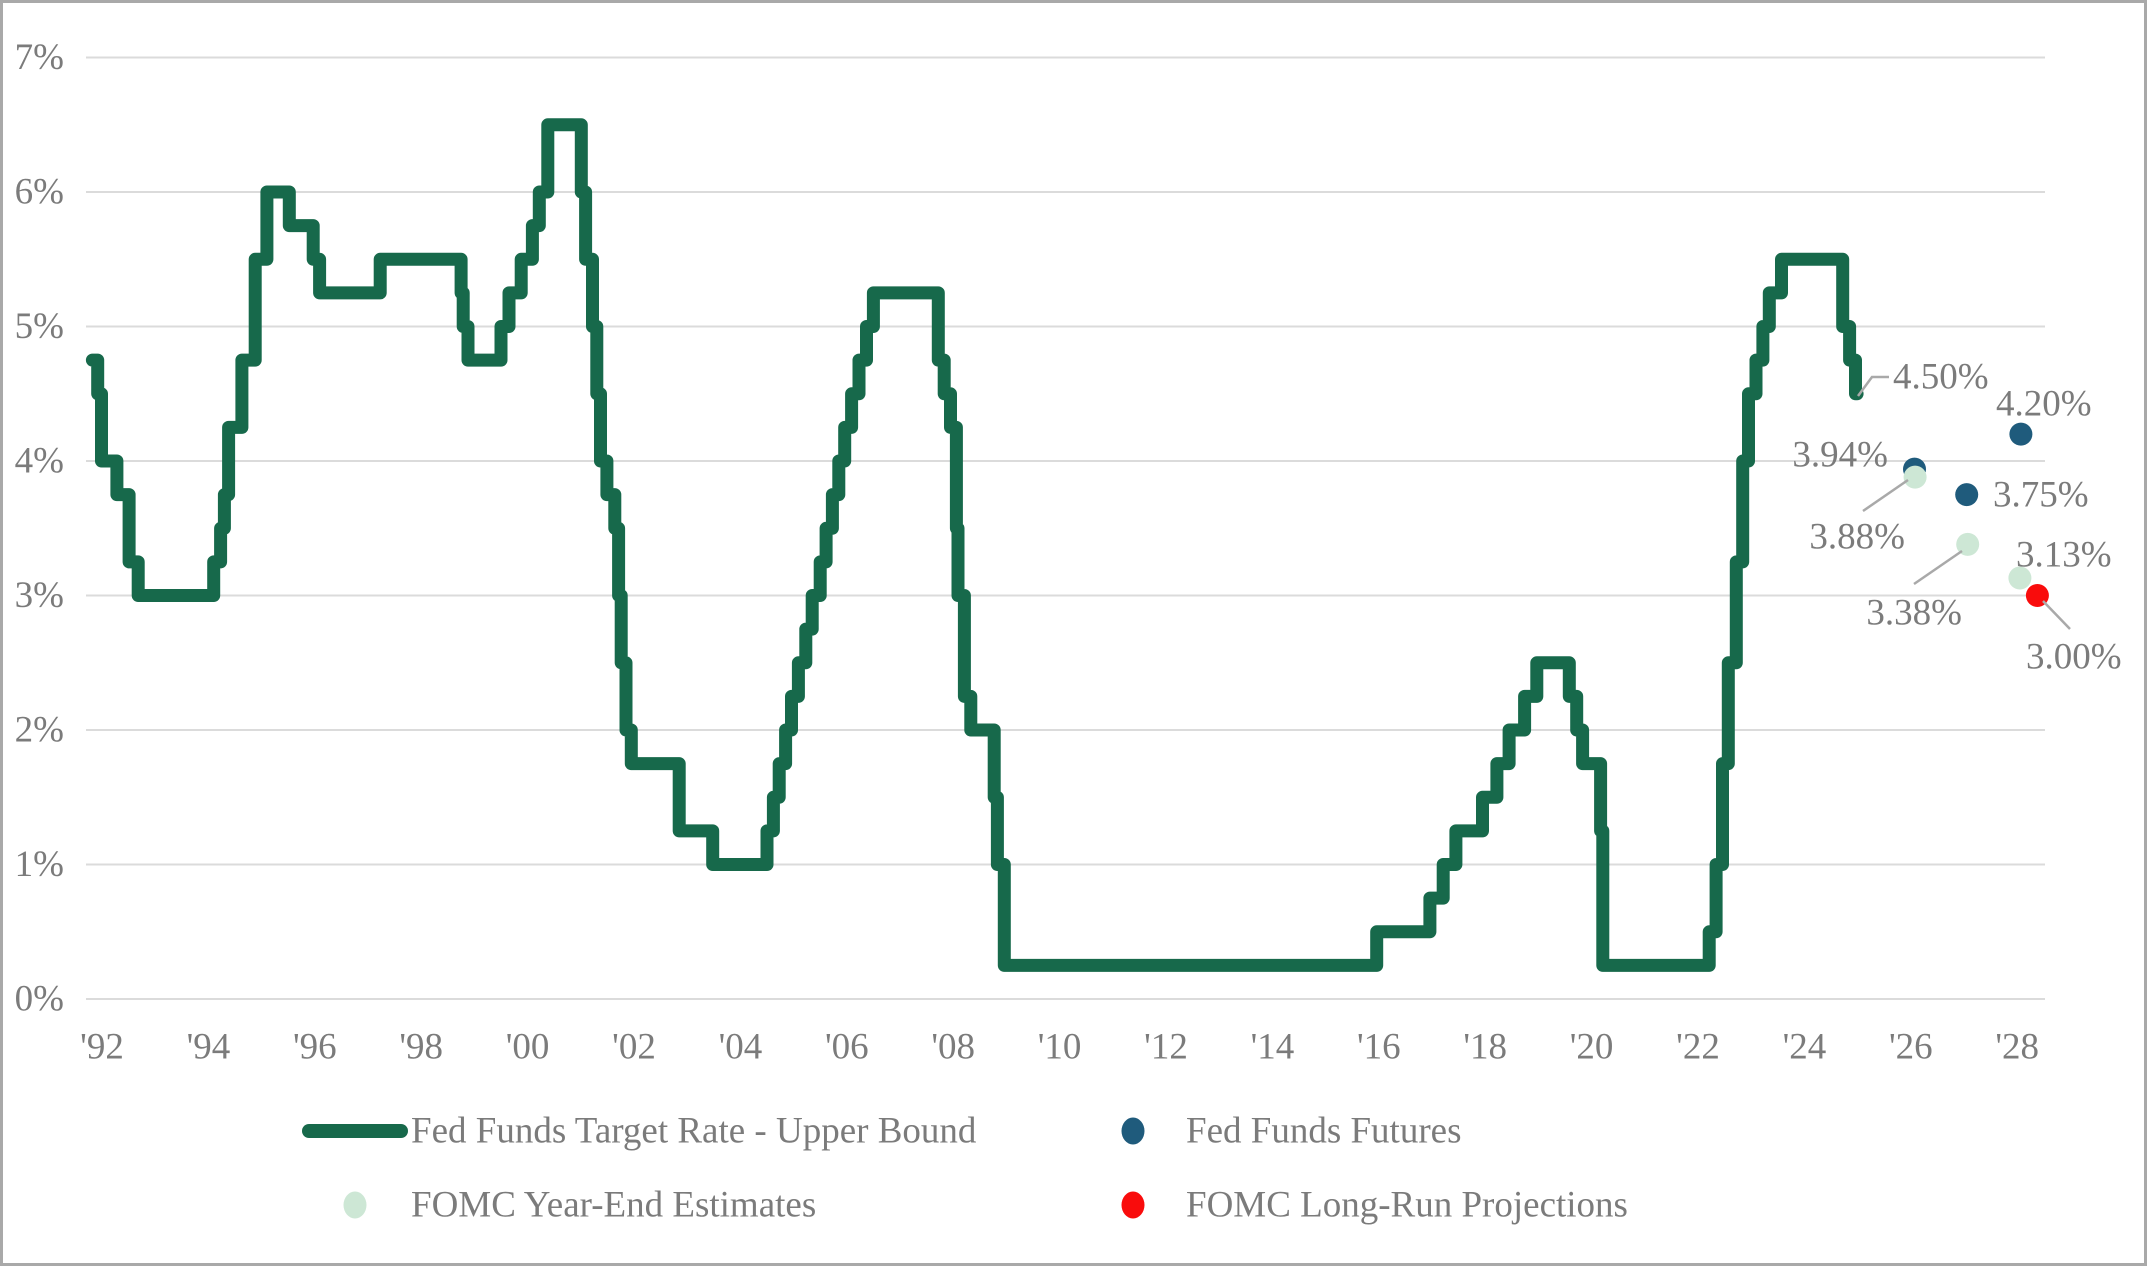  I want to click on x-axis-label: '98, so click(421, 1047).